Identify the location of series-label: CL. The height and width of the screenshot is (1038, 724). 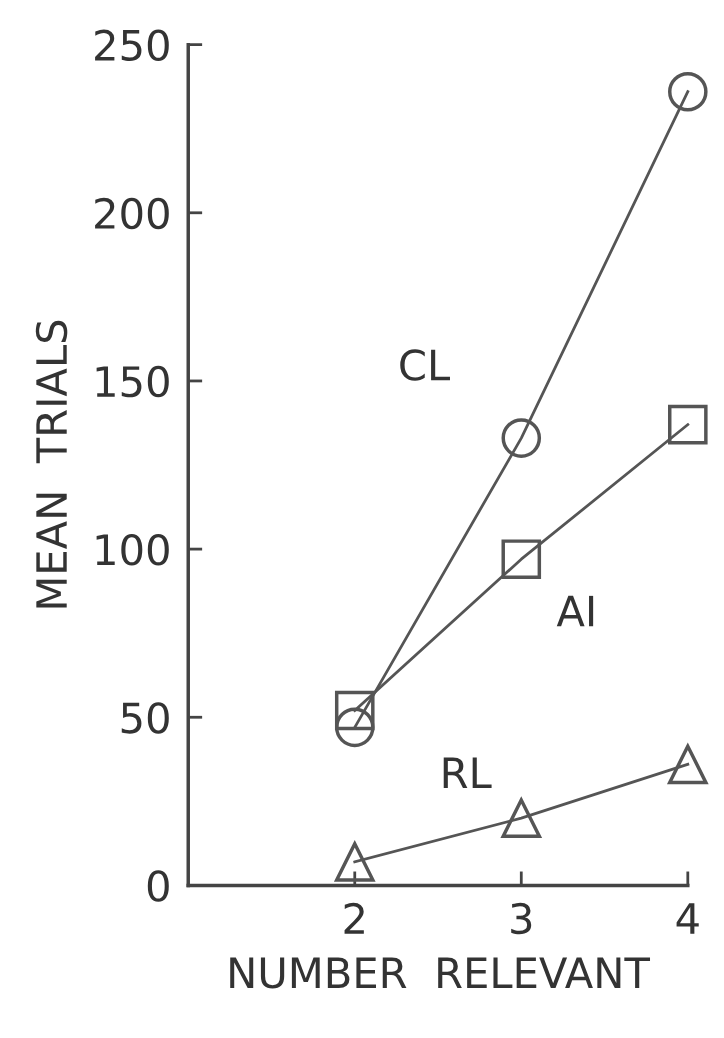
(425, 365).